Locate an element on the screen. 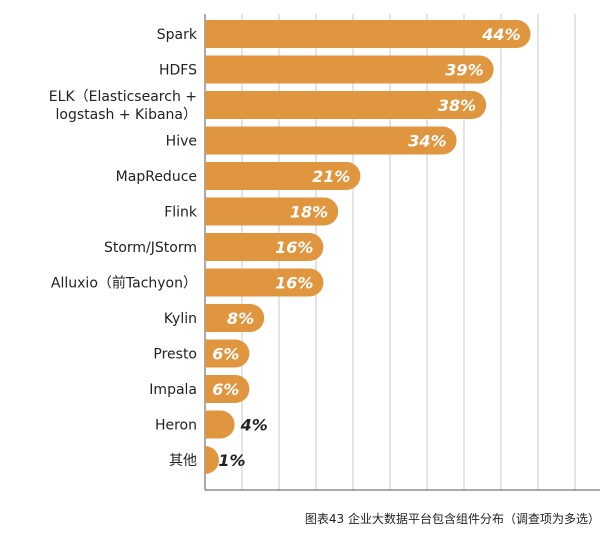 The height and width of the screenshot is (538, 604). category-label-line: HDFS is located at coordinates (178, 71).